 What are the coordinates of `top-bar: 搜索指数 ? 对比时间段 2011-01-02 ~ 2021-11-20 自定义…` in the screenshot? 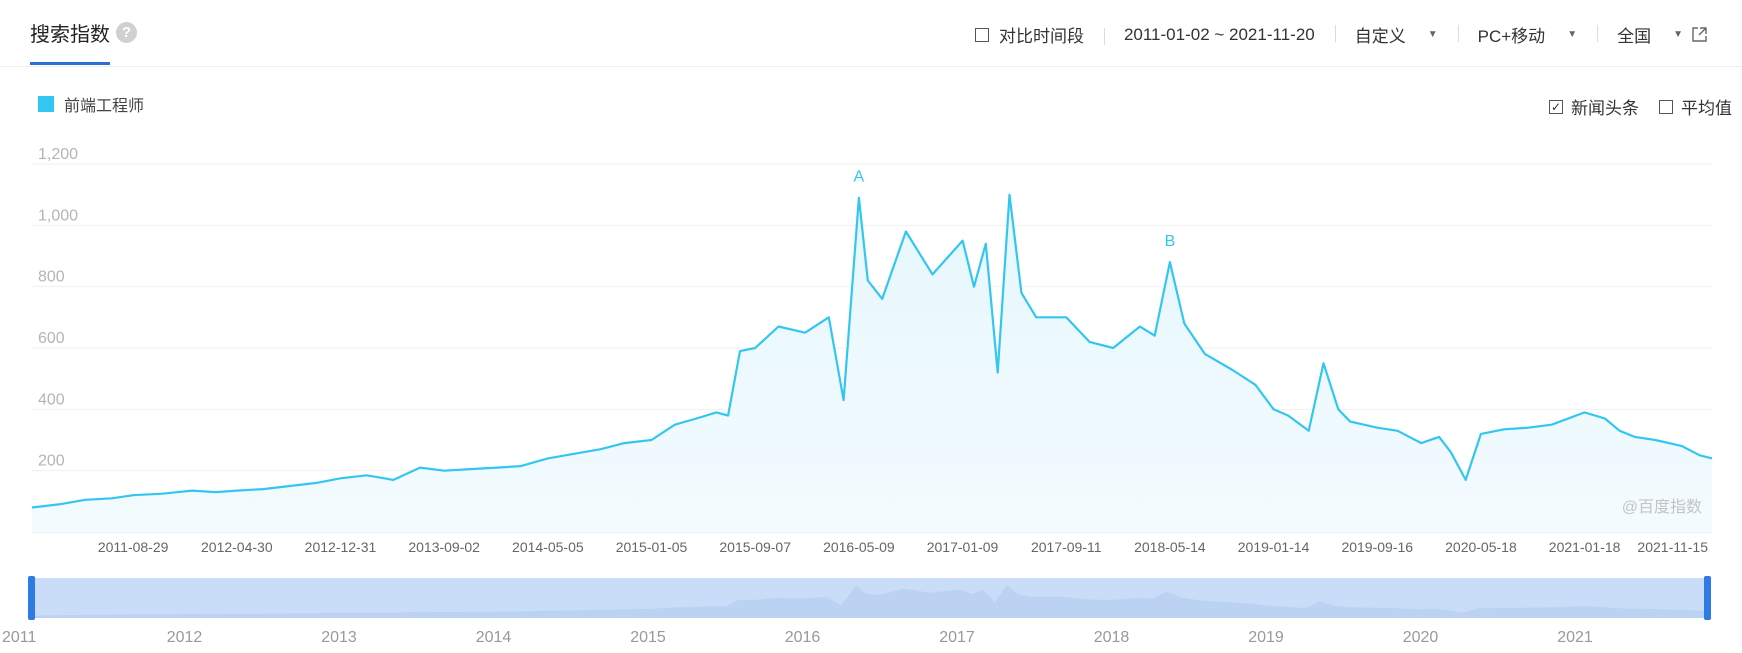 It's located at (871, 33).